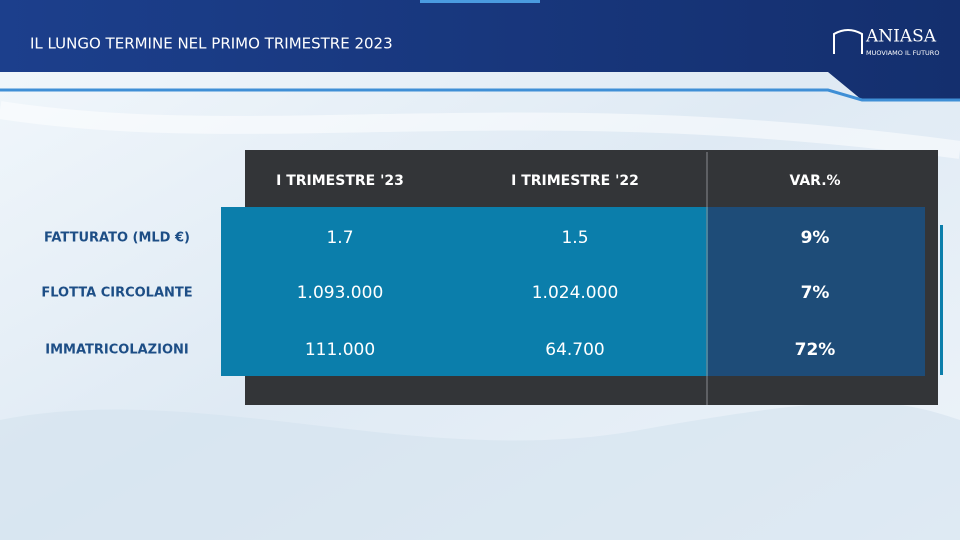 The image size is (960, 540). I want to click on variation-cell: 72%, so click(815, 350).